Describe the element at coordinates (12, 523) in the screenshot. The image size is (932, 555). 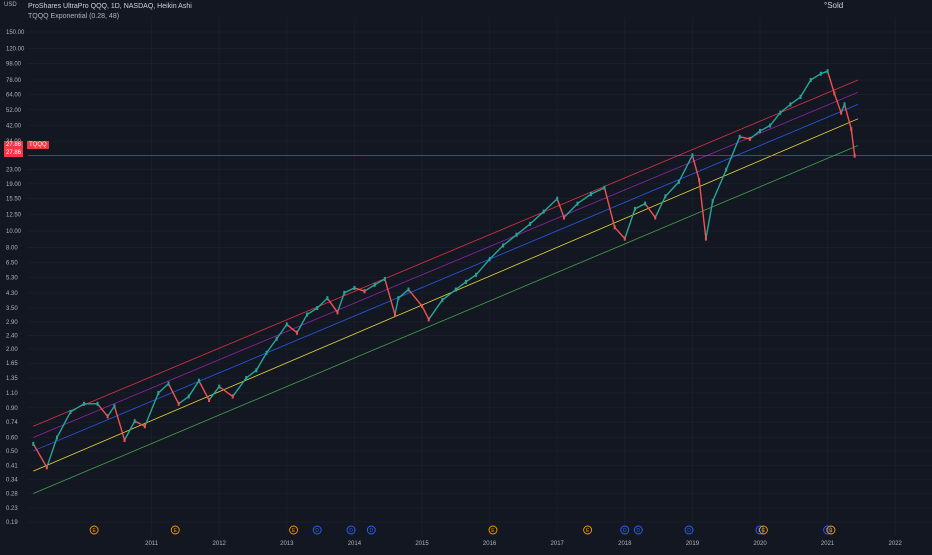
I see `y-tick-label: 0.19` at that location.